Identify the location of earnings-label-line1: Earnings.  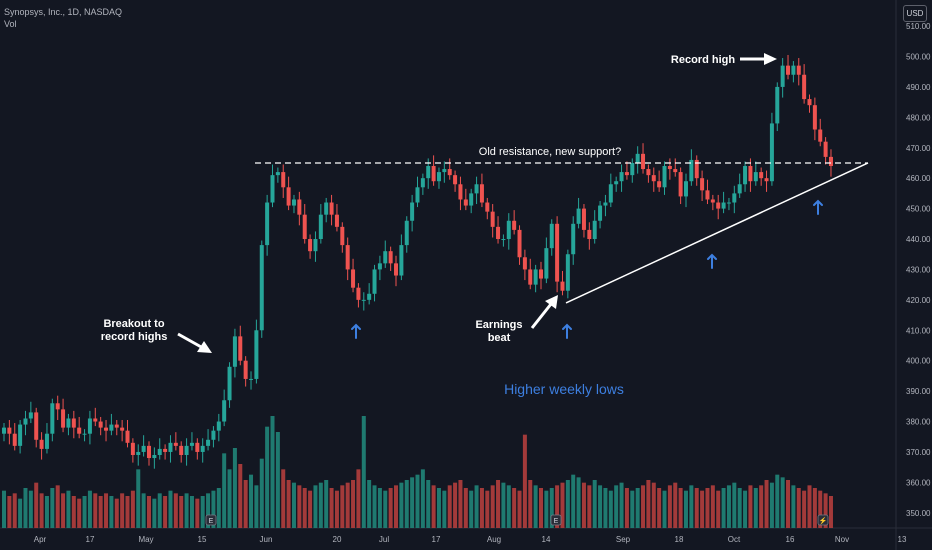
(498, 325).